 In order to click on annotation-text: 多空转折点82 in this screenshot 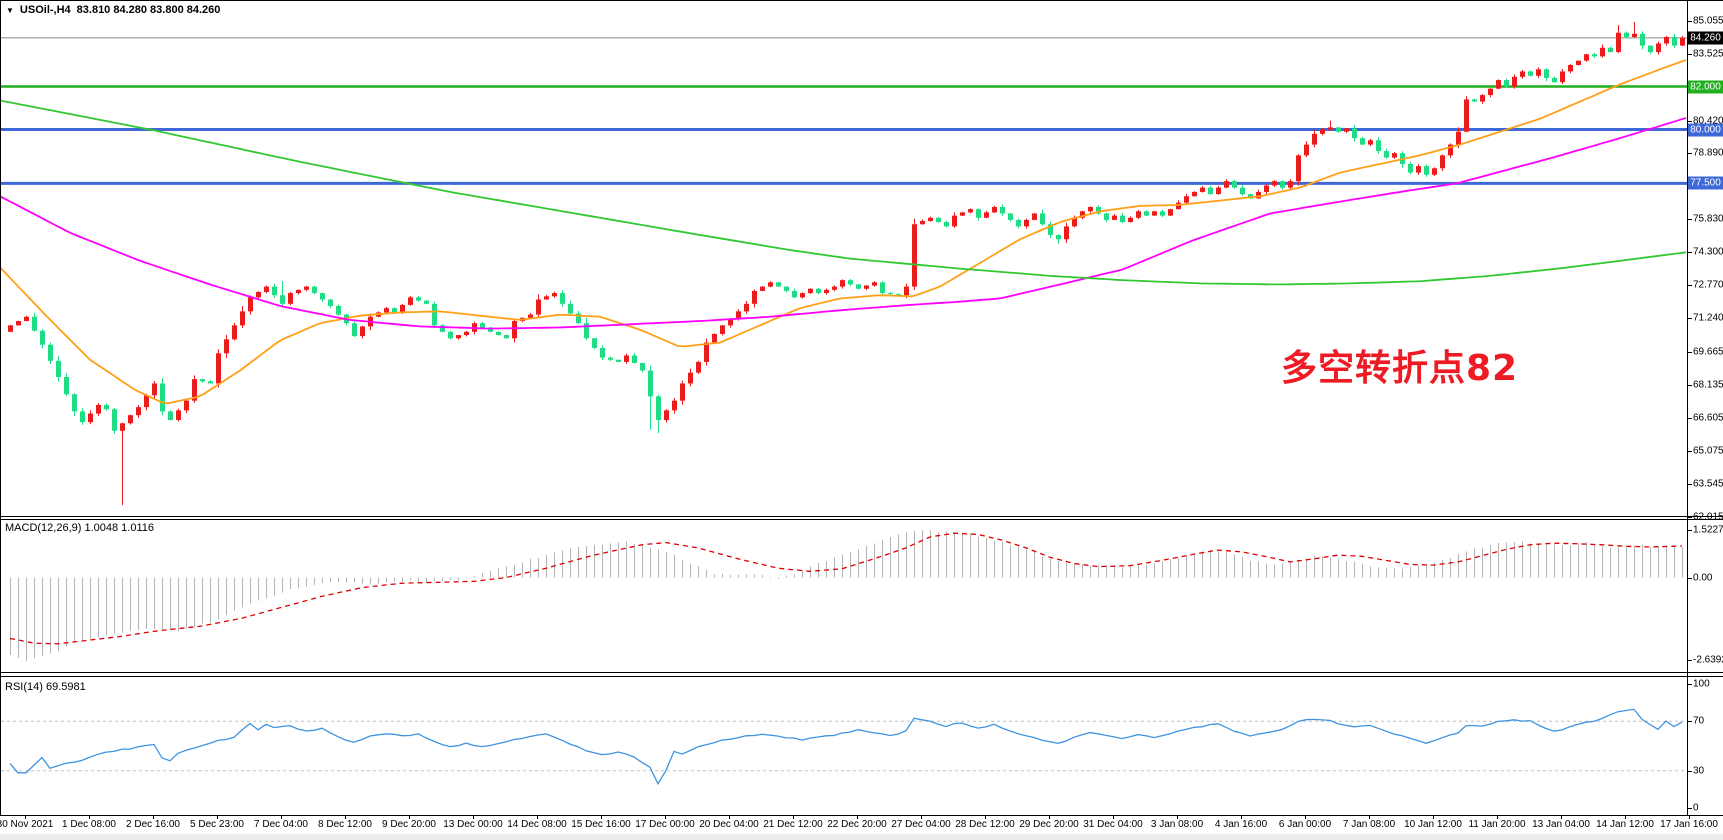, I will do `click(1400, 368)`.